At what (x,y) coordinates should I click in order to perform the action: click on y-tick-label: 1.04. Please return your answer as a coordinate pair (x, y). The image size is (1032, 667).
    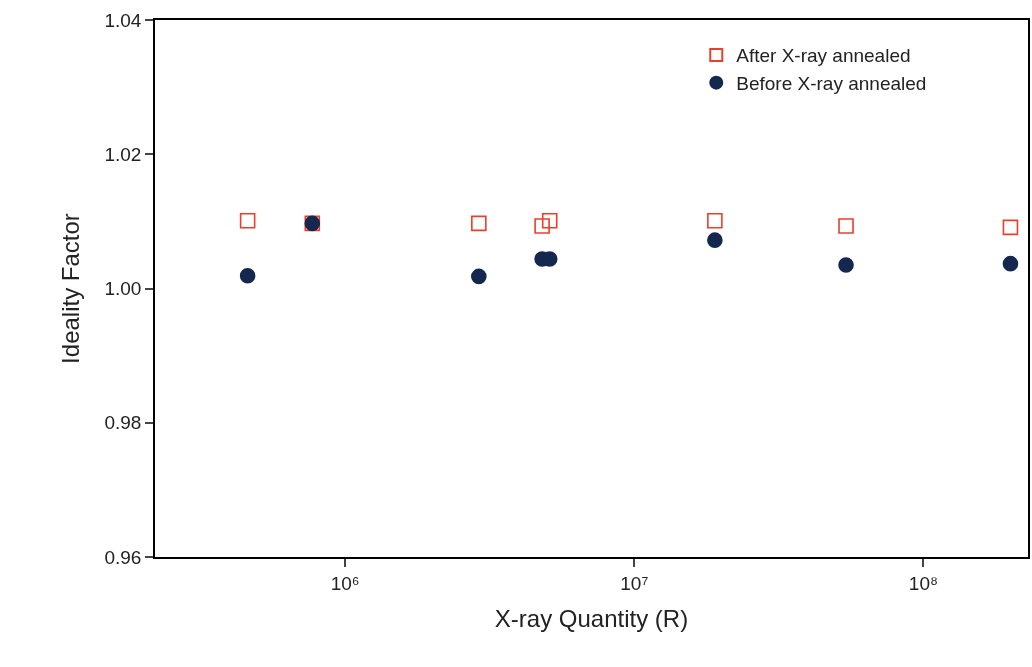
    Looking at the image, I should click on (123, 20).